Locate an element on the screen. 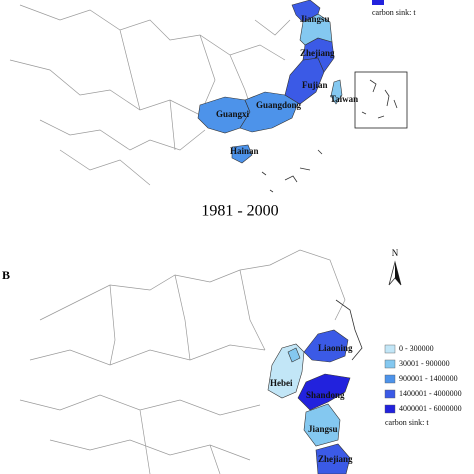 This screenshot has height=474, width=474. sea-islands is located at coordinates (292, 171).